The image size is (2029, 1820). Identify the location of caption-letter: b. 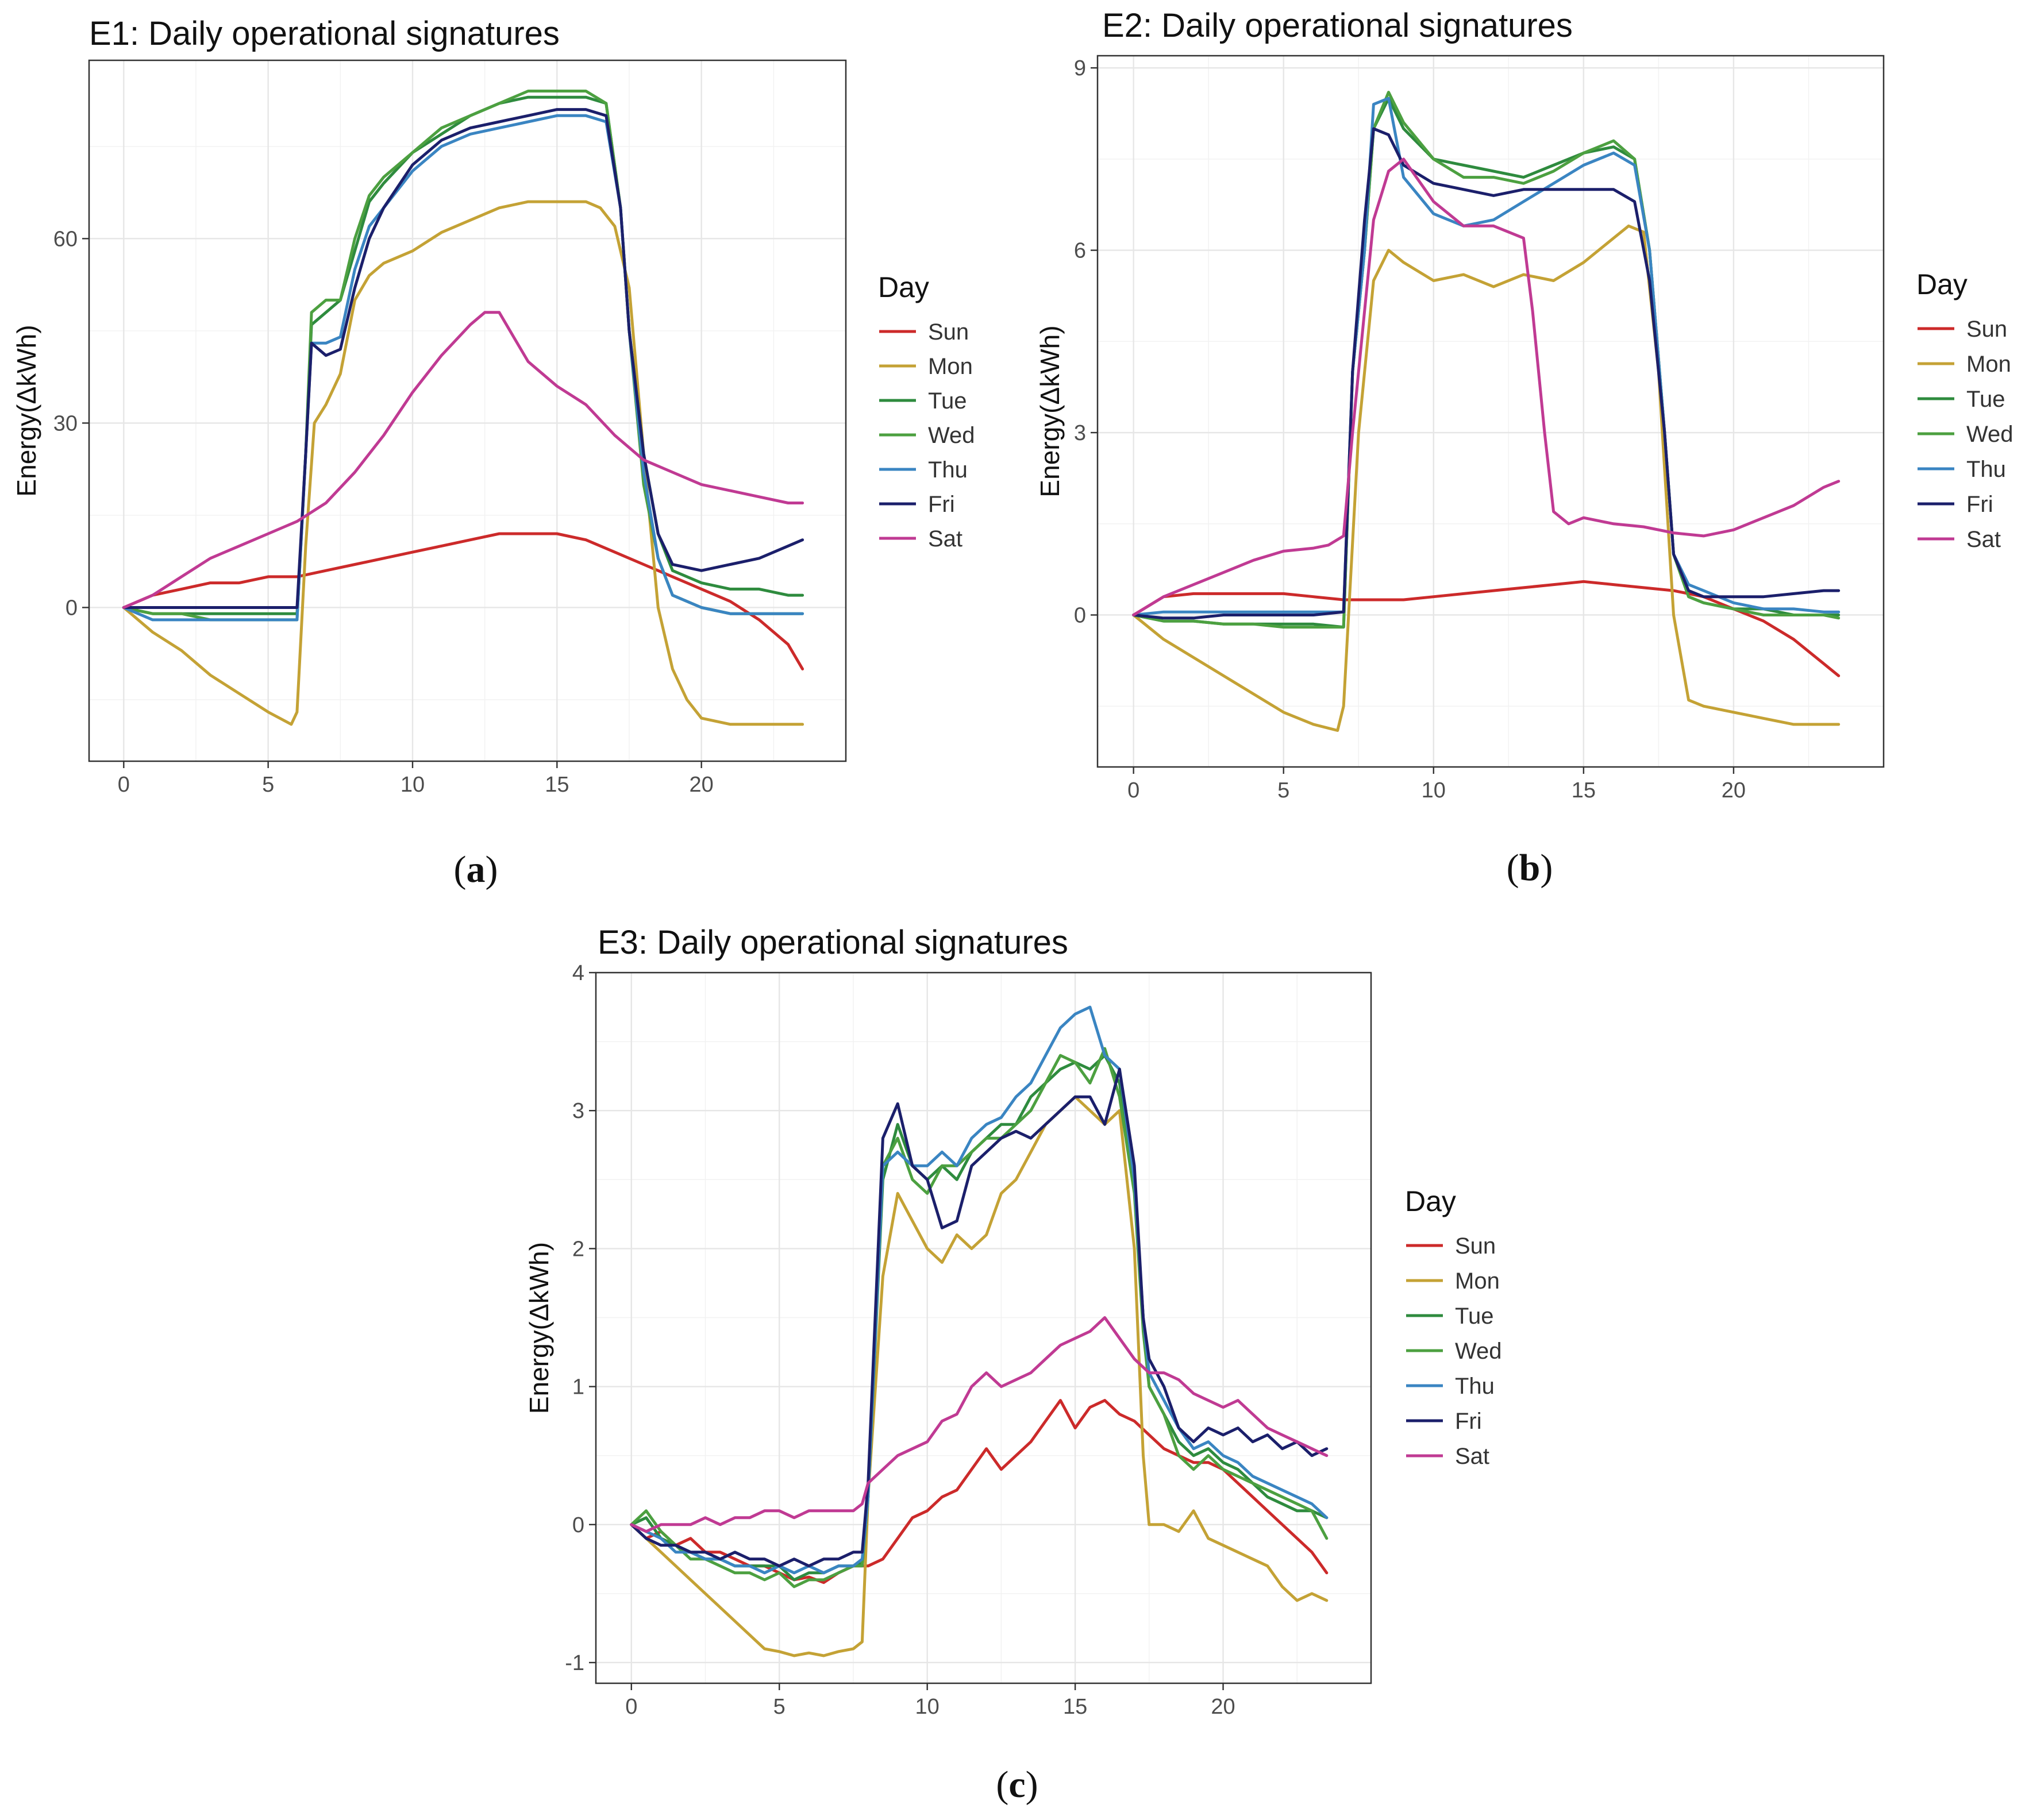
(1530, 868).